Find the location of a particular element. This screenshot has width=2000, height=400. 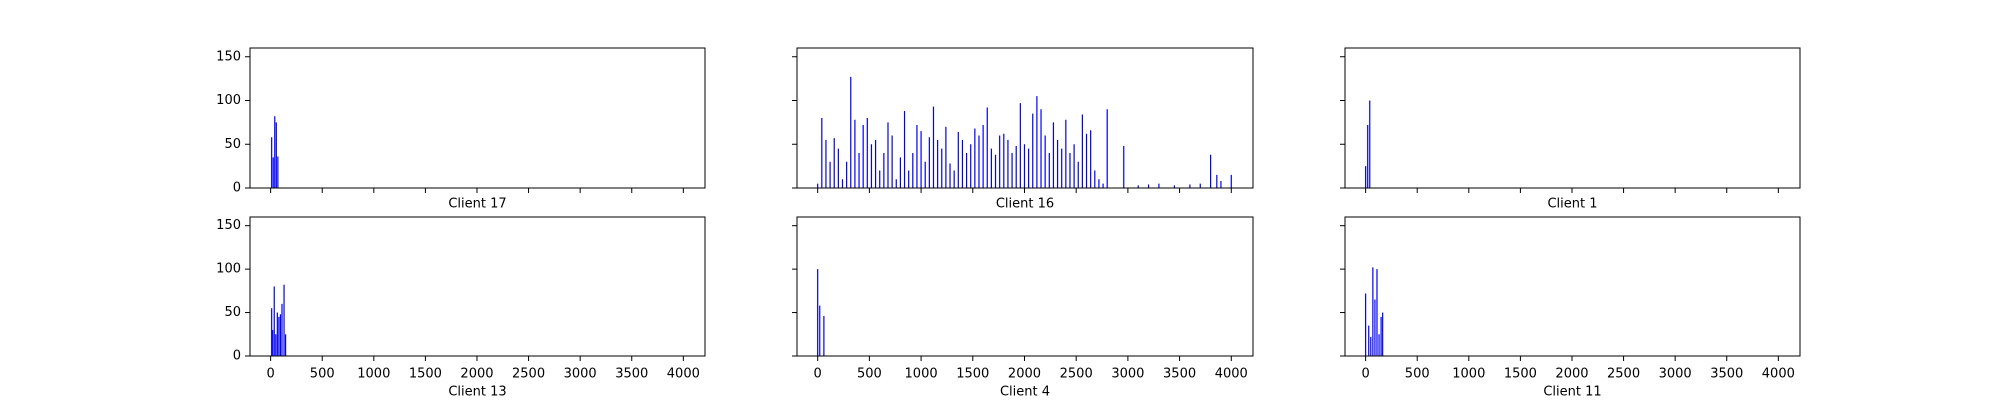

y-tick-label: 100 is located at coordinates (228, 100).